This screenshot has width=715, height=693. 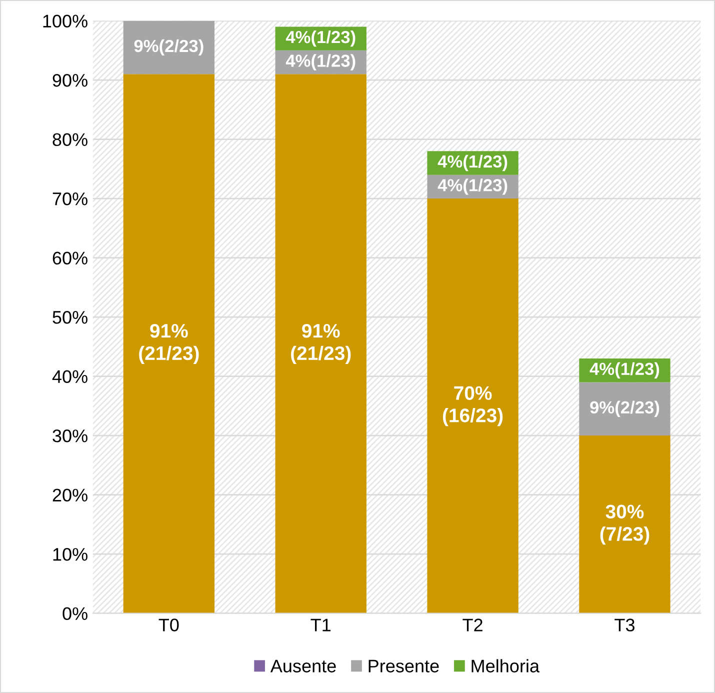 What do you see at coordinates (472, 625) in the screenshot?
I see `x-tick-label: T2` at bounding box center [472, 625].